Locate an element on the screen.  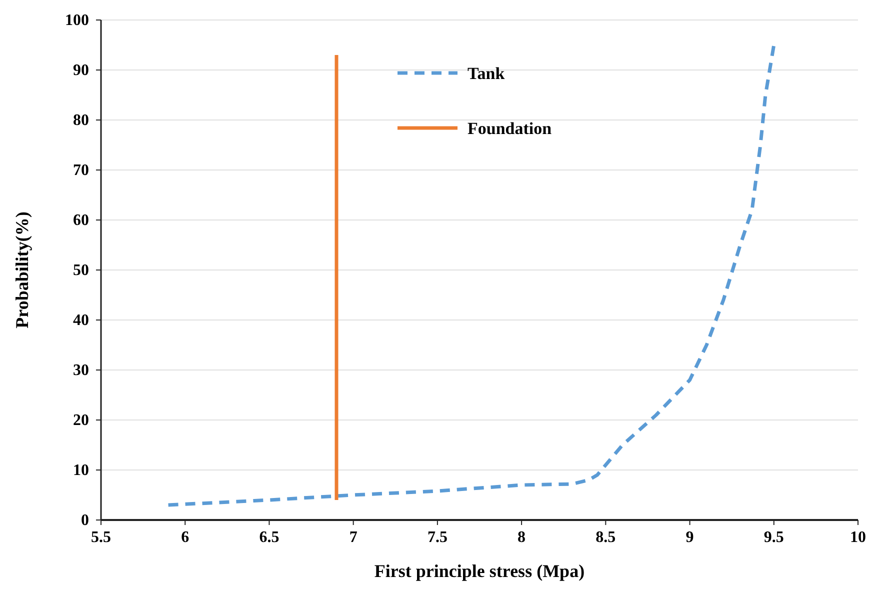
y-tick-label: 90 is located at coordinates (81, 70).